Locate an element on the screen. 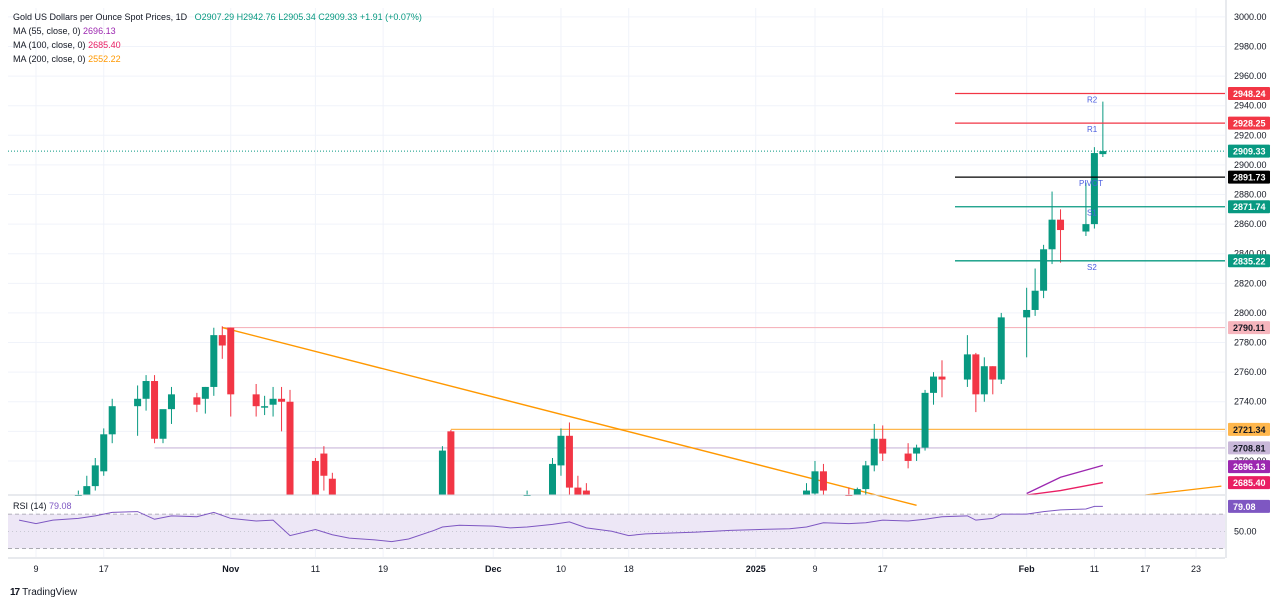  price-tick-6: 2820.00 is located at coordinates (1250, 283).